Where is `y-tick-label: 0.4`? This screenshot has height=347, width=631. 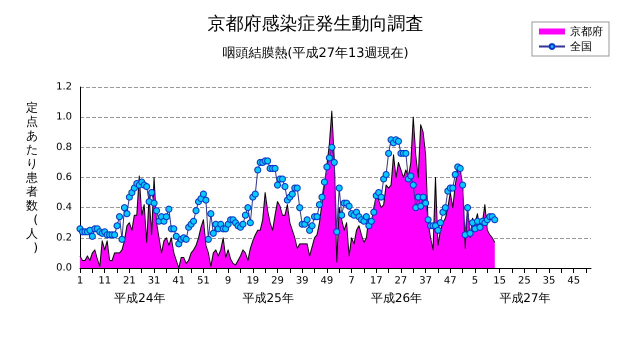 y-tick-label: 0.4 is located at coordinates (64, 208).